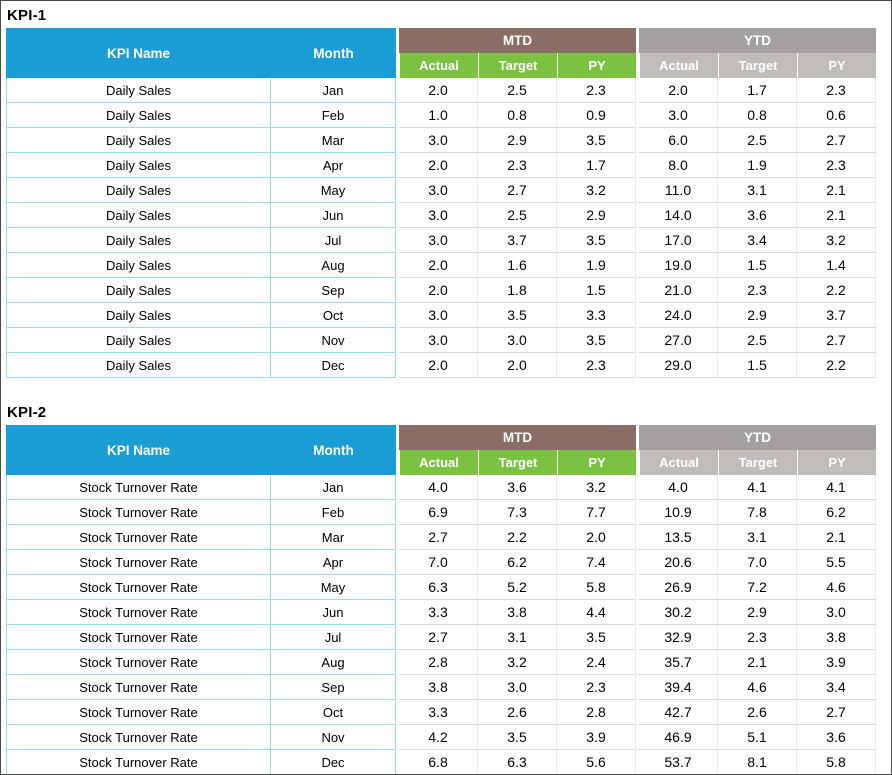 The height and width of the screenshot is (775, 892). What do you see at coordinates (757, 712) in the screenshot?
I see `ytd-target-cell: 2.6` at bounding box center [757, 712].